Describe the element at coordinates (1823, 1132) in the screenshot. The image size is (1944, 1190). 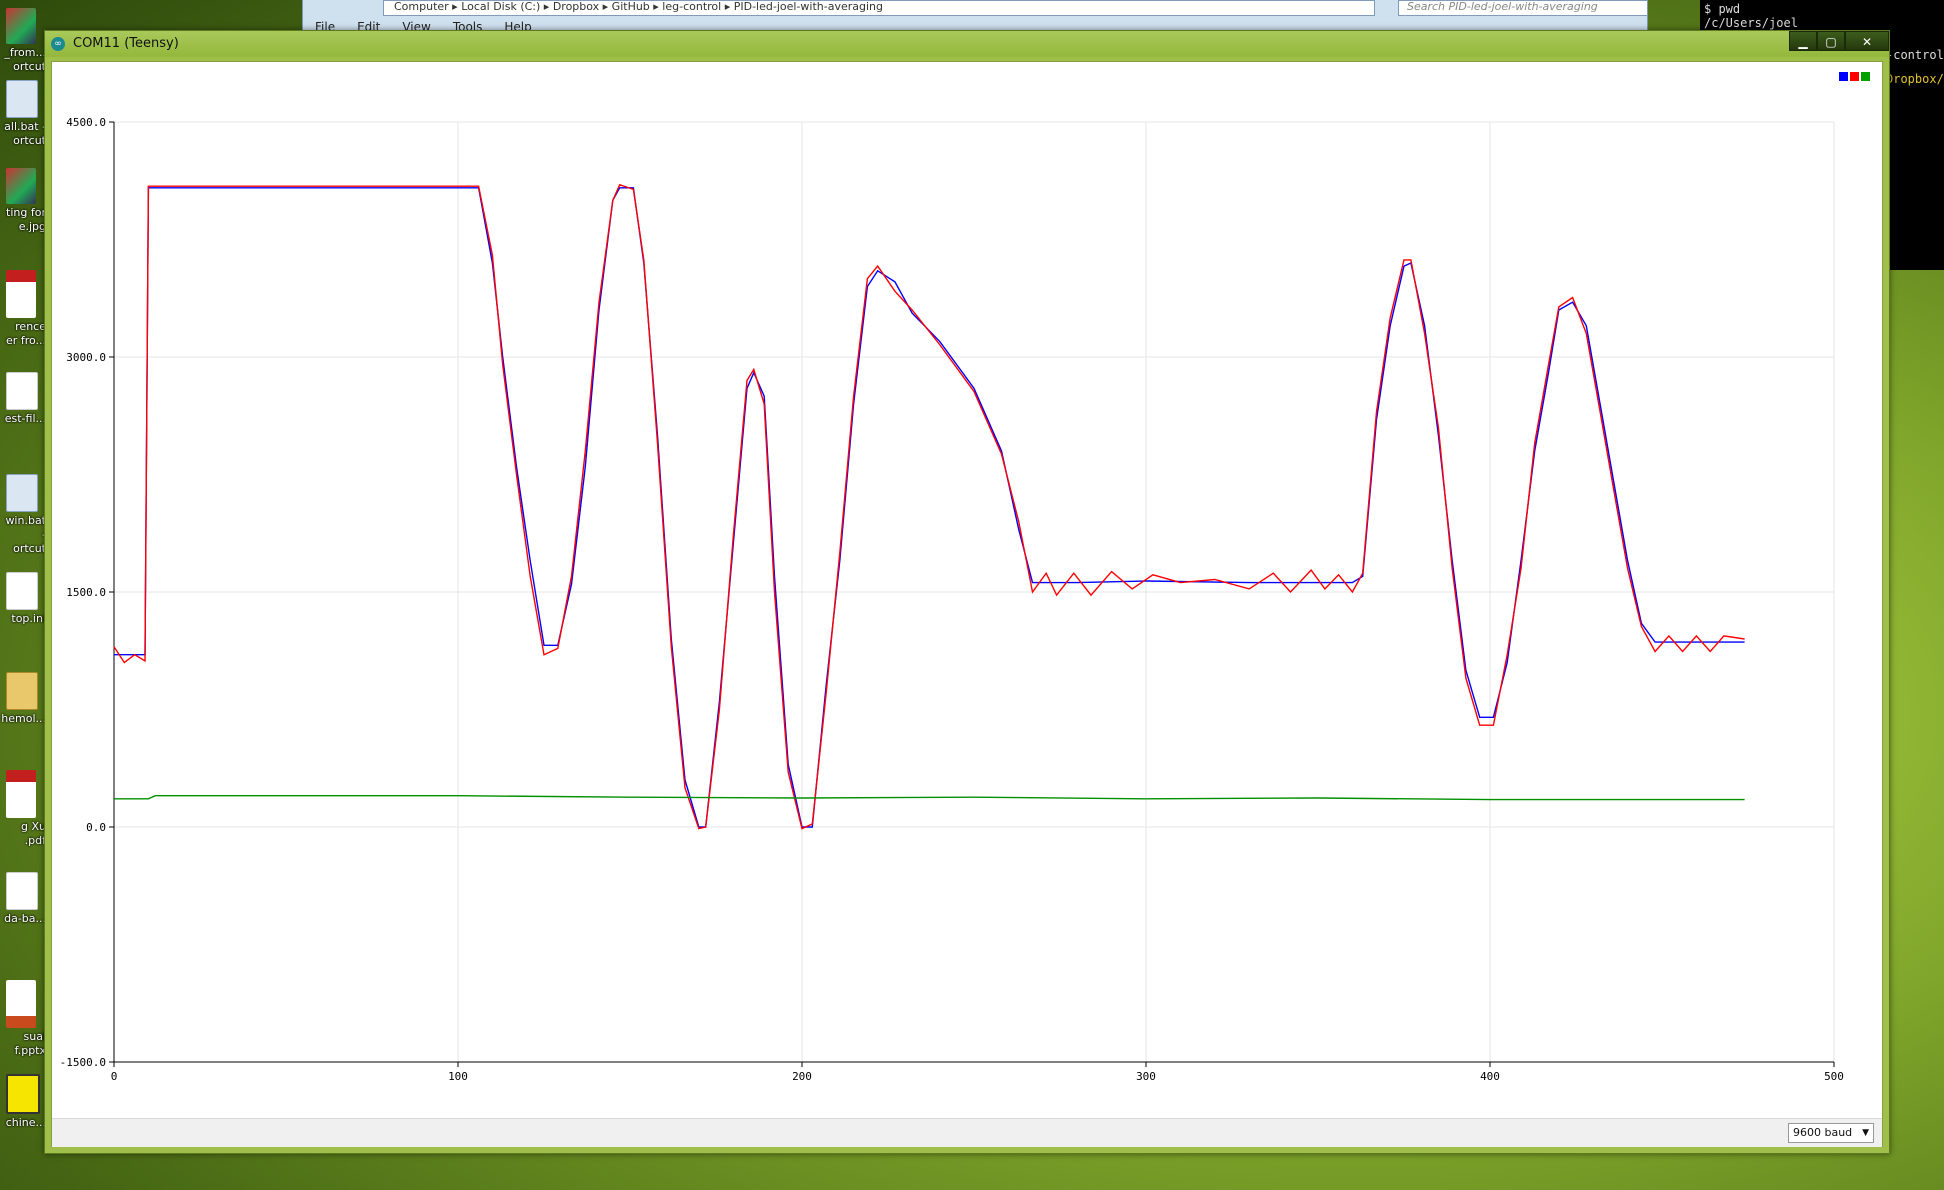
I see `baud-rate-value: 9600 baud` at that location.